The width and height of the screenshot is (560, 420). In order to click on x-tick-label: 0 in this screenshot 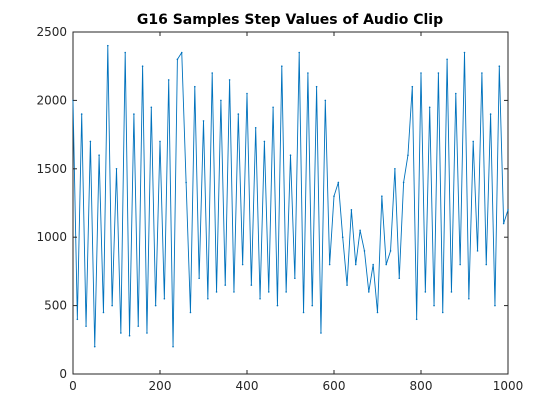, I will do `click(73, 386)`.